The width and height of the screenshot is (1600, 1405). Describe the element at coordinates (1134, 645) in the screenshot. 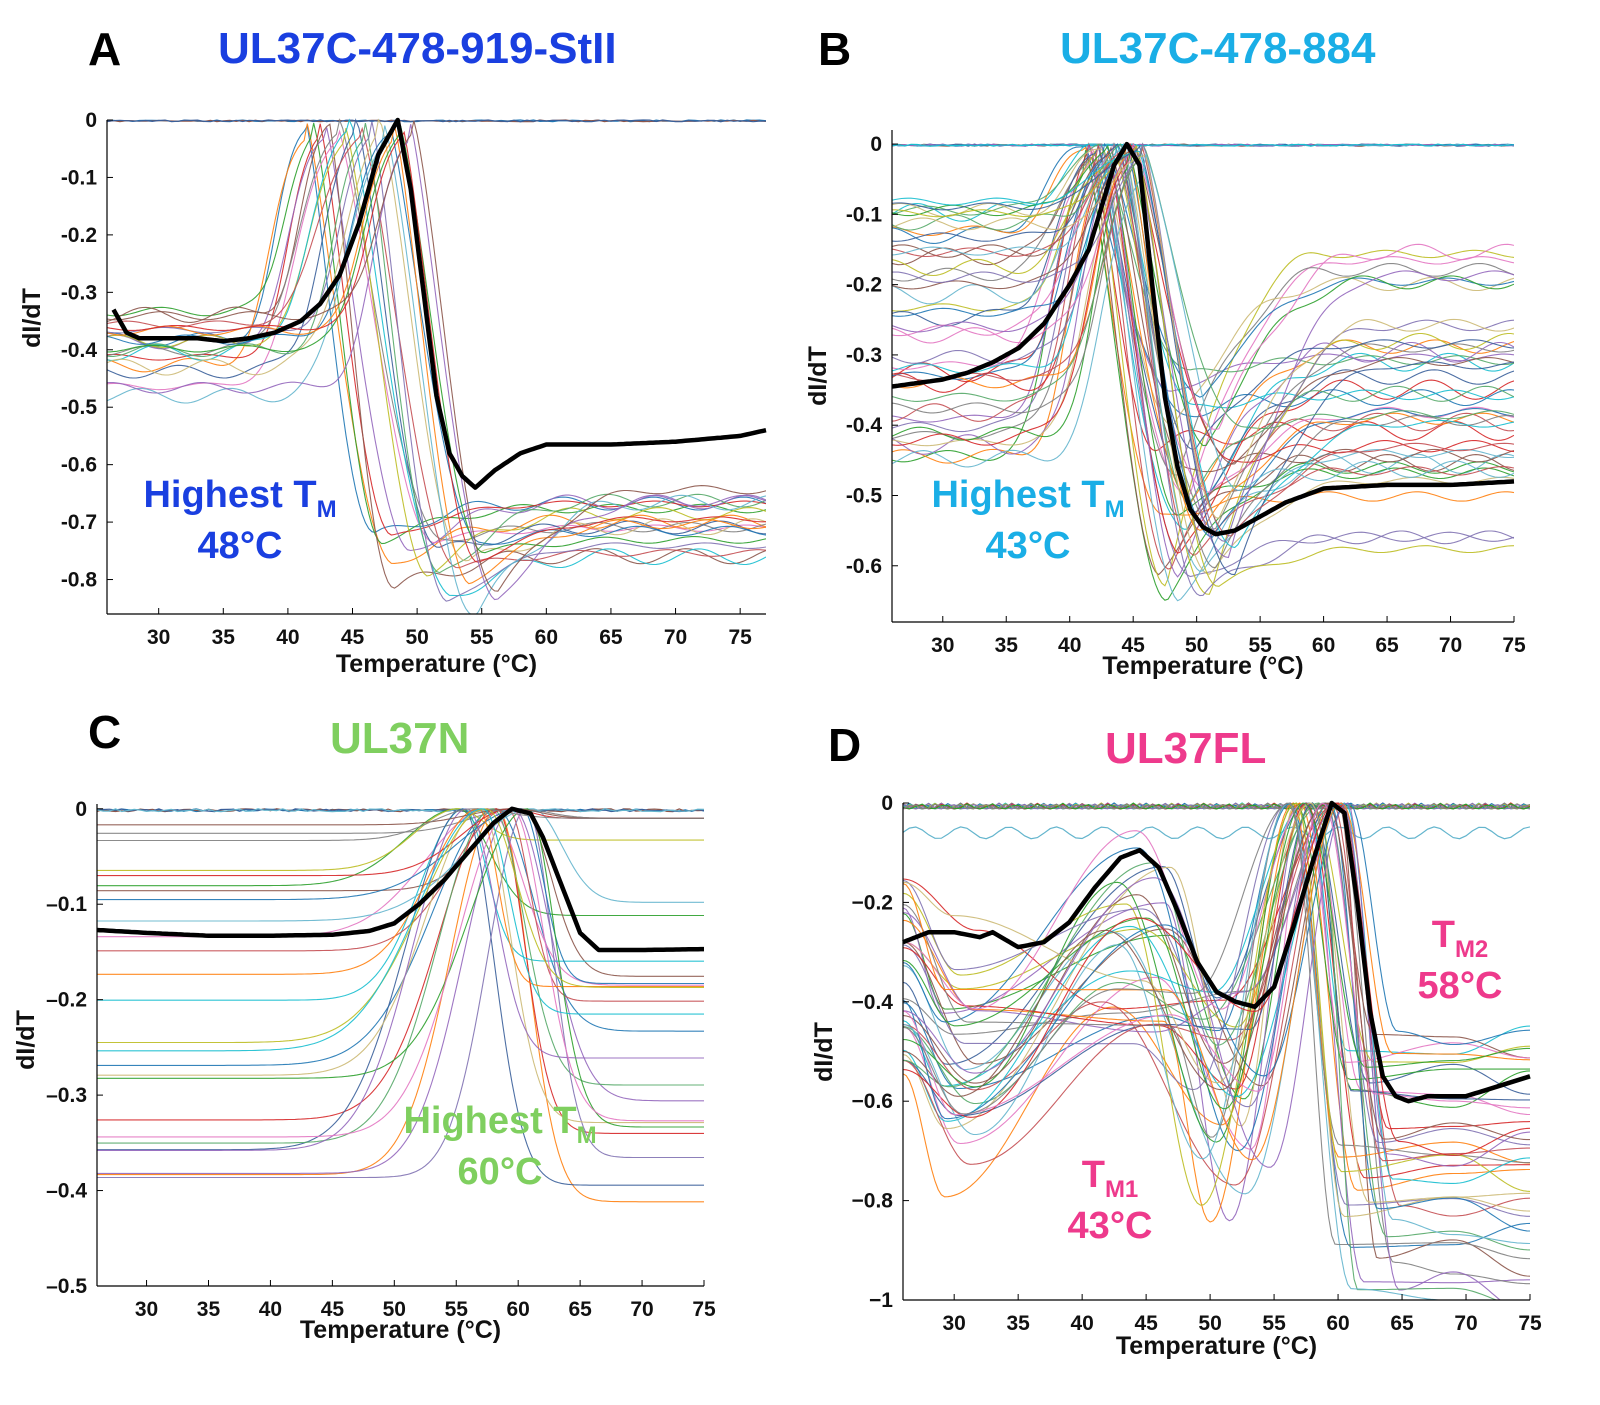

I see `x-tick-label: 45` at that location.